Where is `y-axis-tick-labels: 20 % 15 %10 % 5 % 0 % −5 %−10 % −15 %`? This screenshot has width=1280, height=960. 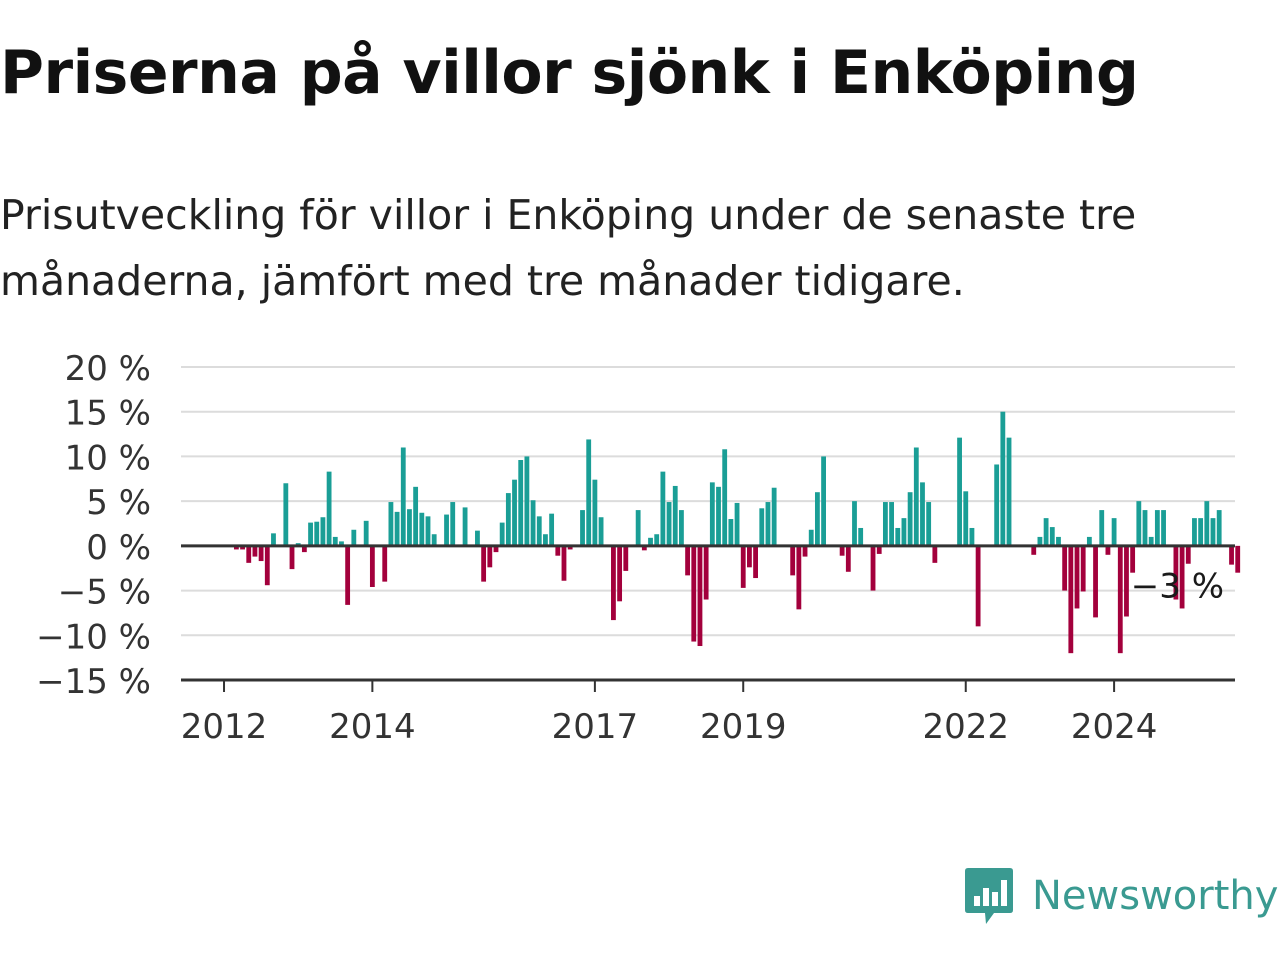 y-axis-tick-labels: 20 % 15 %10 % 5 % 0 % −5 %−10 % −15 % is located at coordinates (93, 525).